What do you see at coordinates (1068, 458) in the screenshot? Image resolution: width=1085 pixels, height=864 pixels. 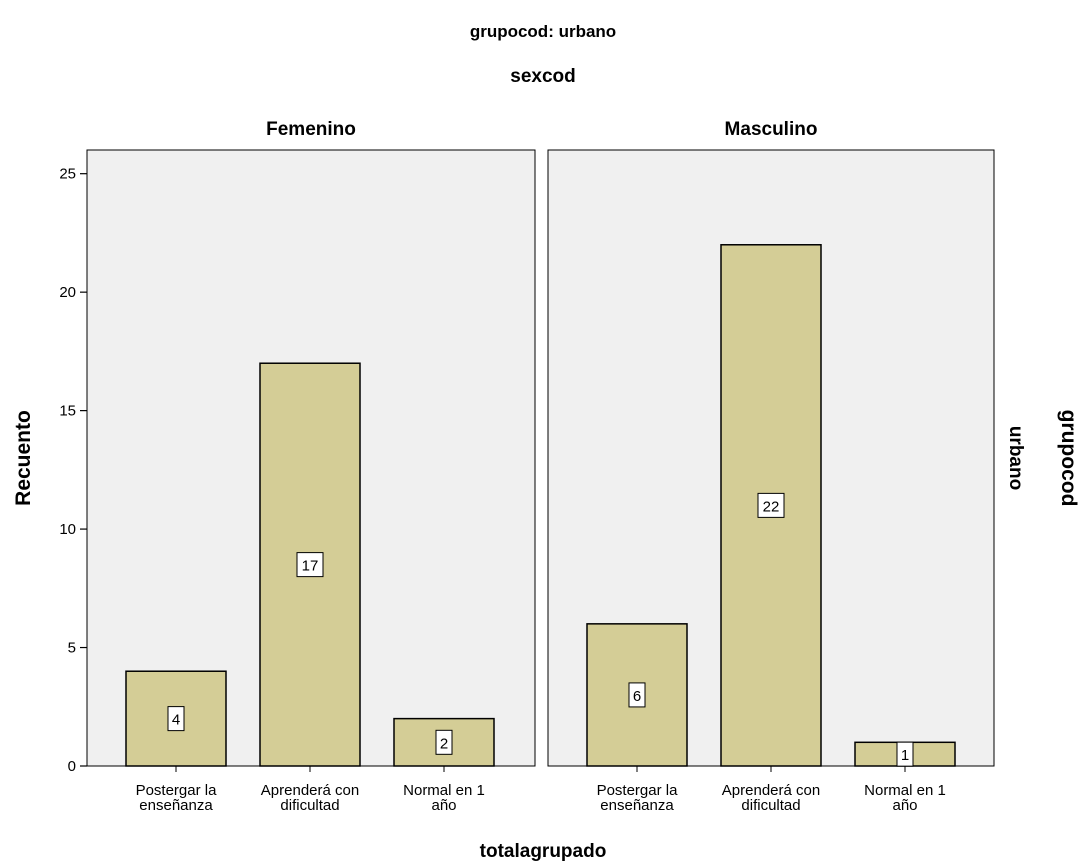 I see `row-panel-title: grupocod` at bounding box center [1068, 458].